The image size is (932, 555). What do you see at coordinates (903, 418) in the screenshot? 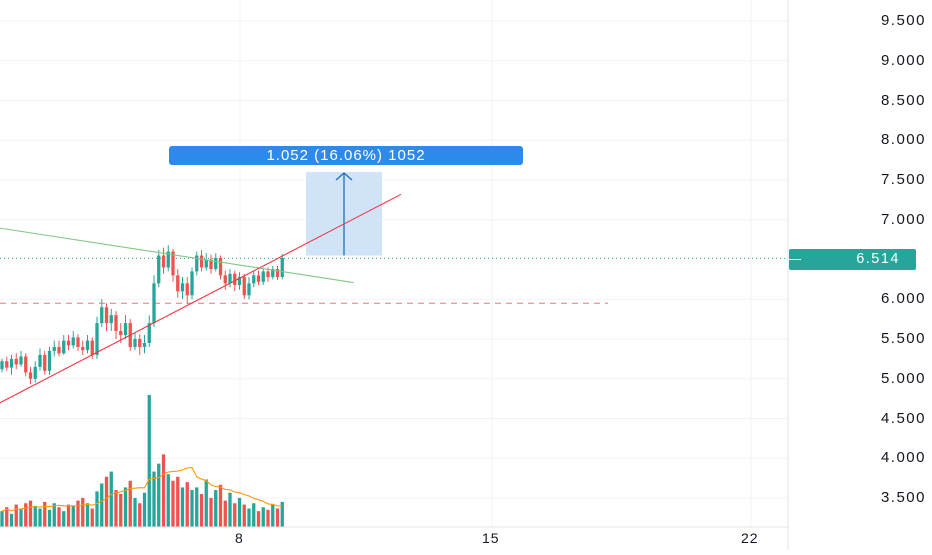
I see `price-tick-label: 4.500` at bounding box center [903, 418].